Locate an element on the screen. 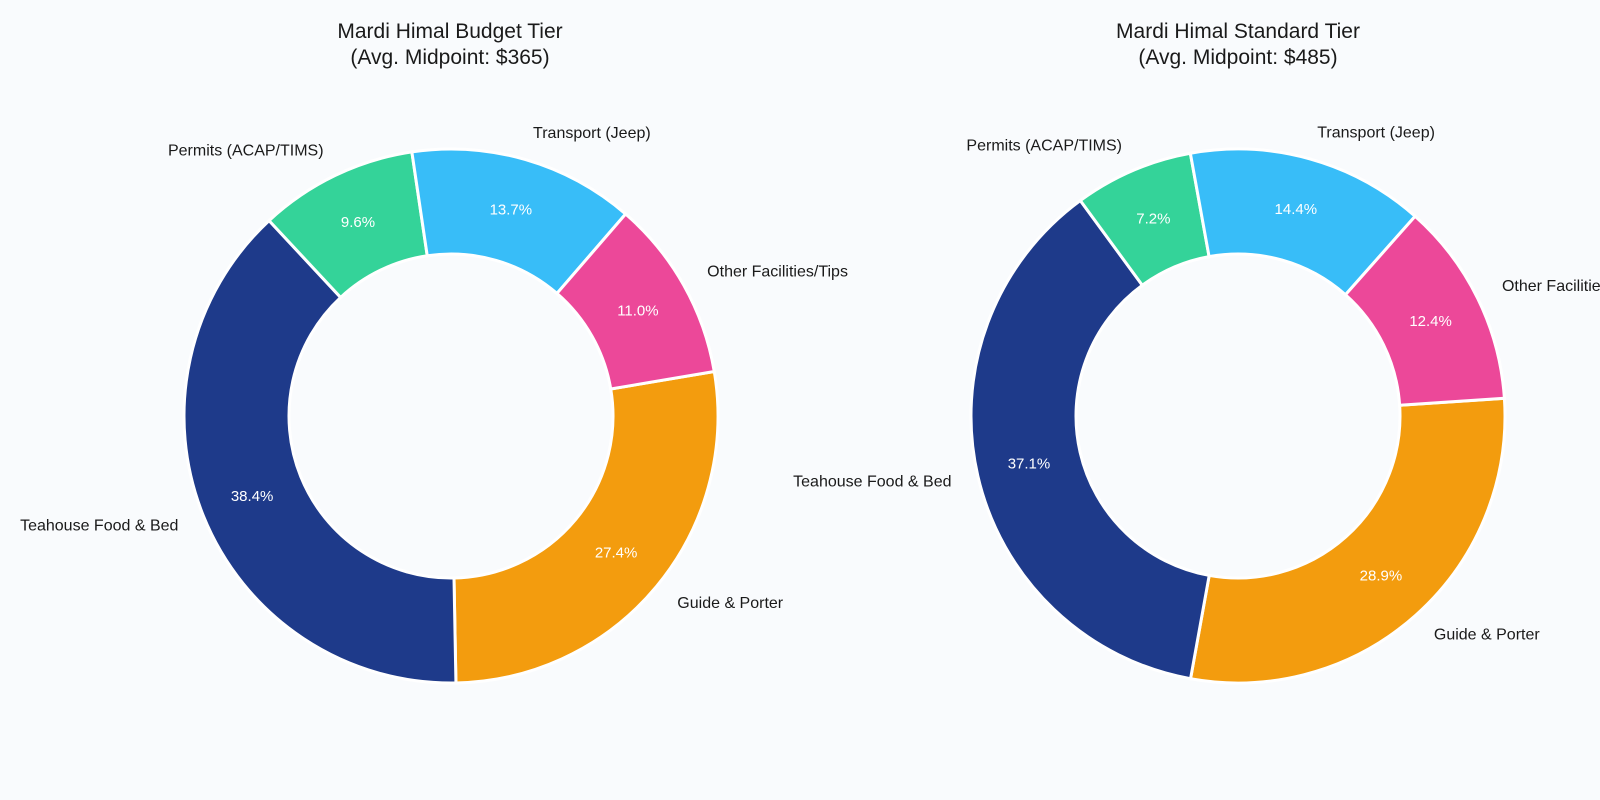  slice-percent-label: 11.0% is located at coordinates (637, 310).